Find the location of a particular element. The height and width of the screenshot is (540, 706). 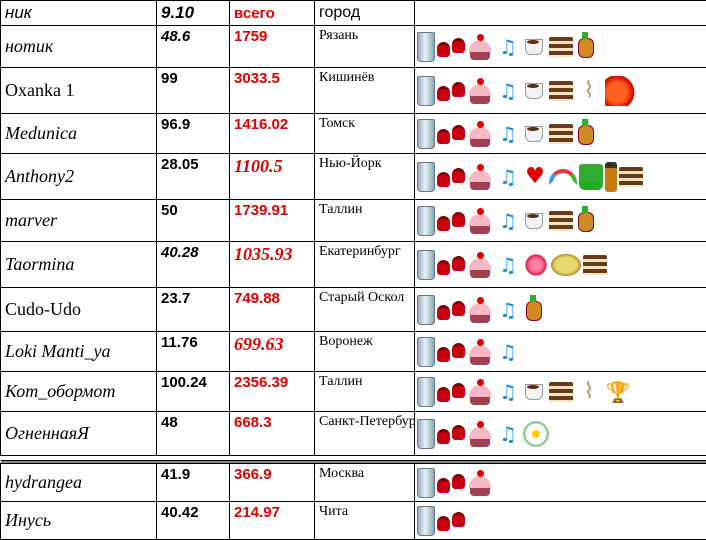

rose-icon is located at coordinates (536, 264).